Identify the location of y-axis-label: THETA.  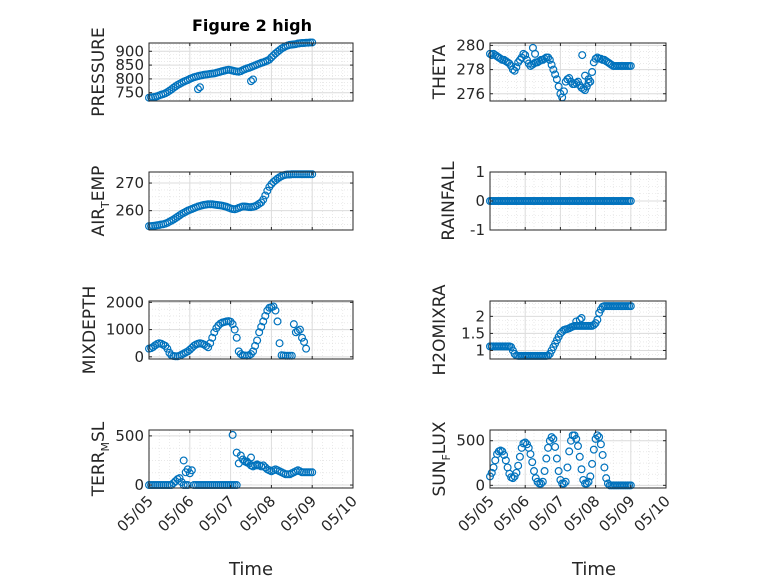
(440, 72).